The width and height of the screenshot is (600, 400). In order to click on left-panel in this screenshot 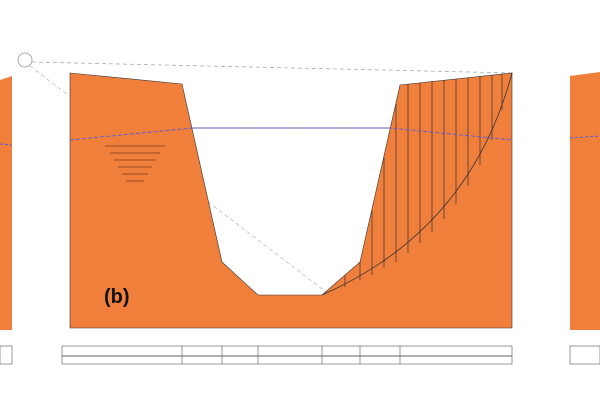, I will do `click(6, 203)`.